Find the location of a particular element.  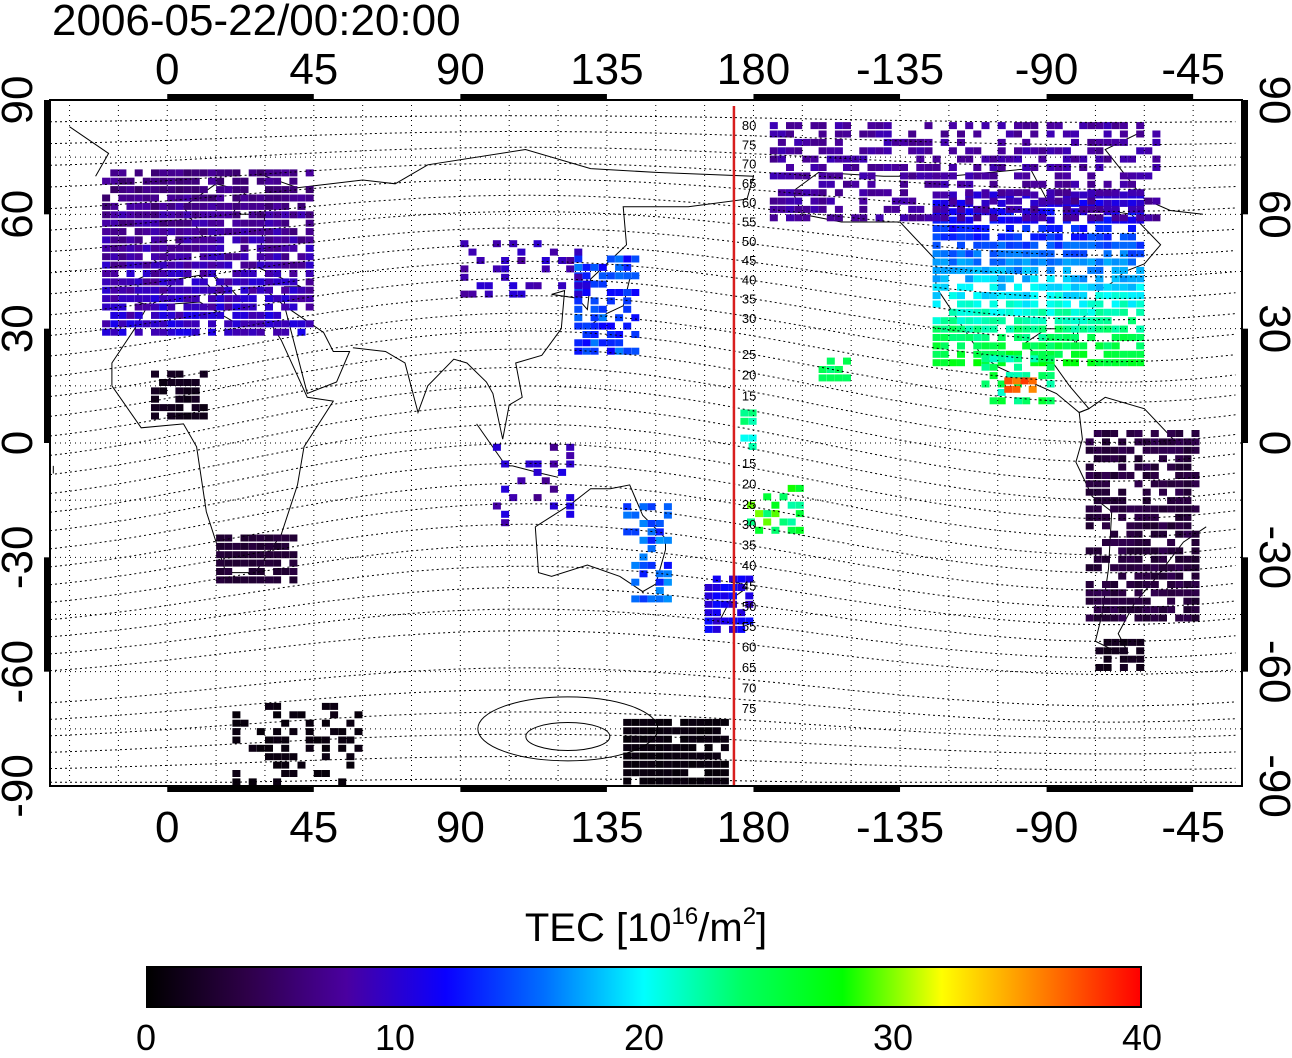

mlat-label-north: 30 is located at coordinates (749, 318).